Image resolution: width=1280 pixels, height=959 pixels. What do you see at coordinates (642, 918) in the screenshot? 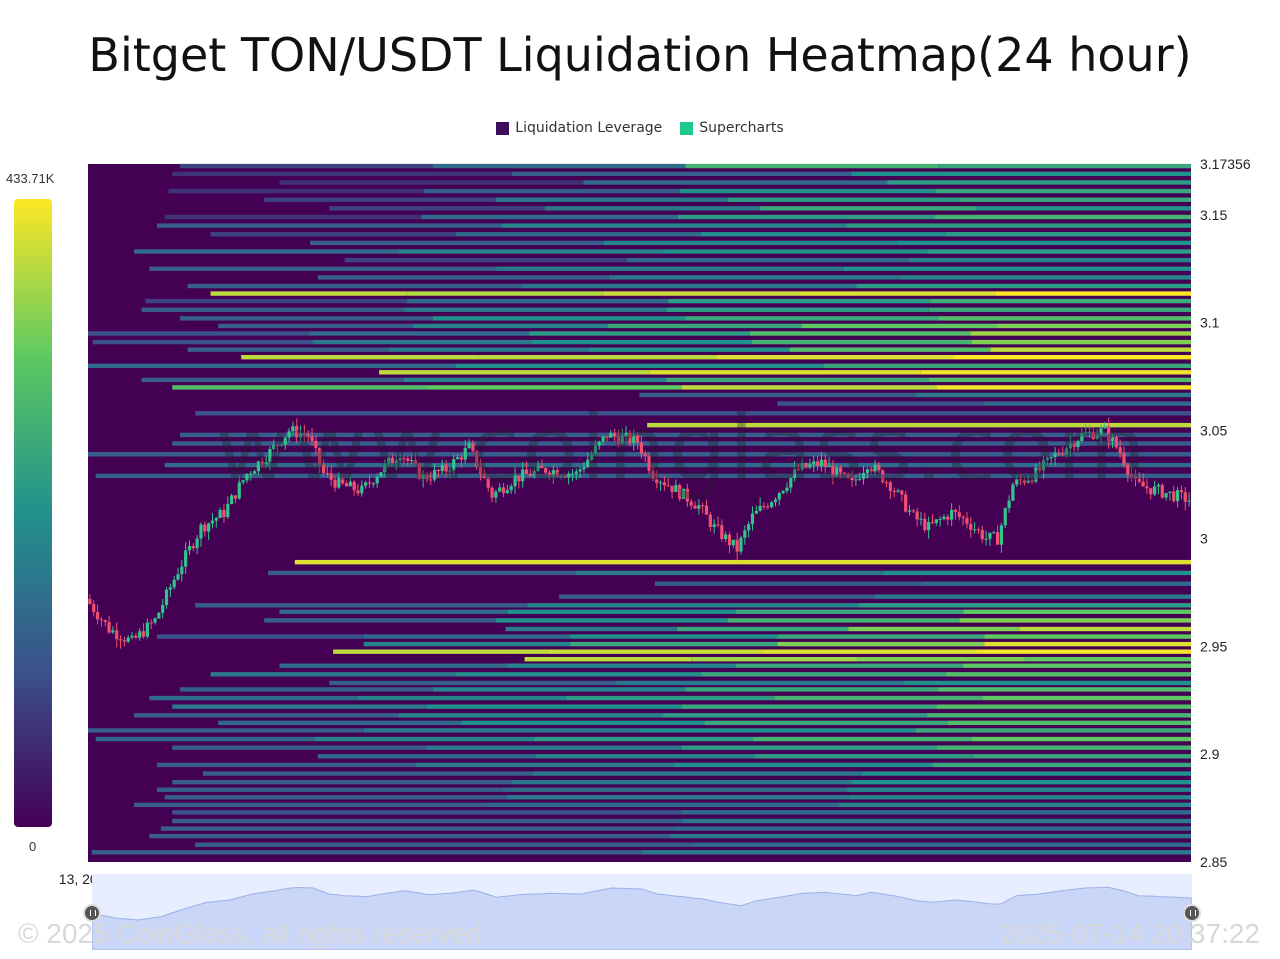
I see `slider-preview` at bounding box center [642, 918].